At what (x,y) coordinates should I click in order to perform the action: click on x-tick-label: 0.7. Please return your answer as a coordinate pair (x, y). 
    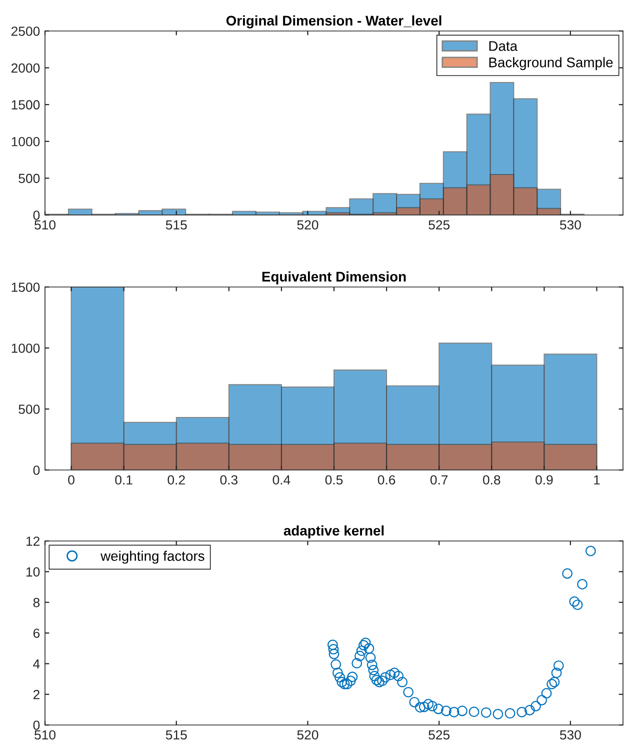
    Looking at the image, I should click on (439, 480).